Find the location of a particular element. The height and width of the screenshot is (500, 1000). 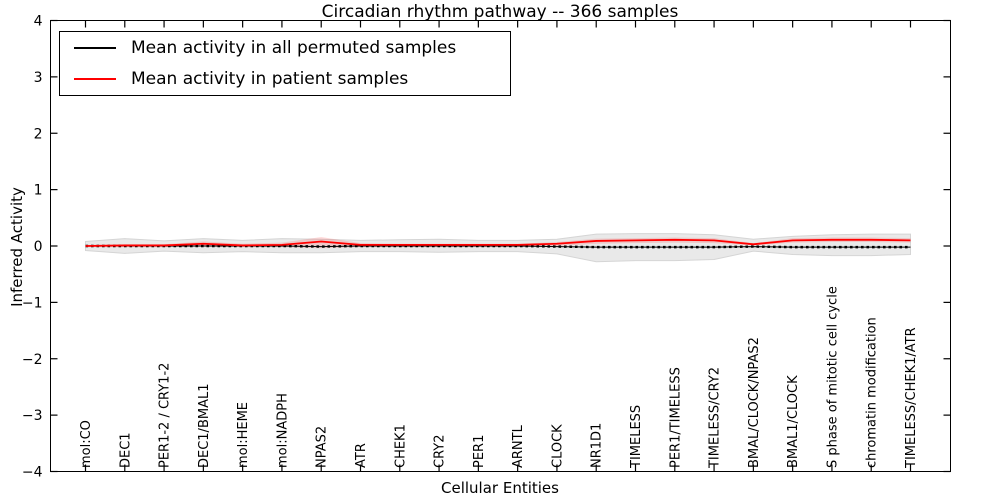

chart-title: Circadian rhythm pathway -- 366 samples is located at coordinates (500, 12).